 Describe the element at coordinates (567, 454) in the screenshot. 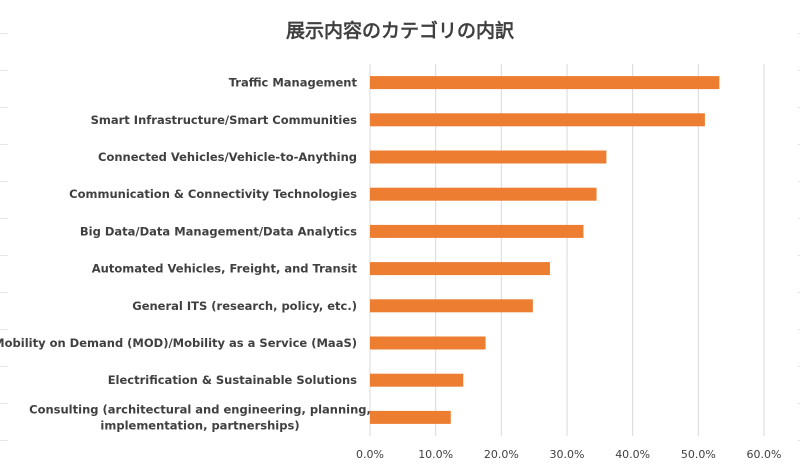

I see `x-tick-label: 30.0%` at that location.